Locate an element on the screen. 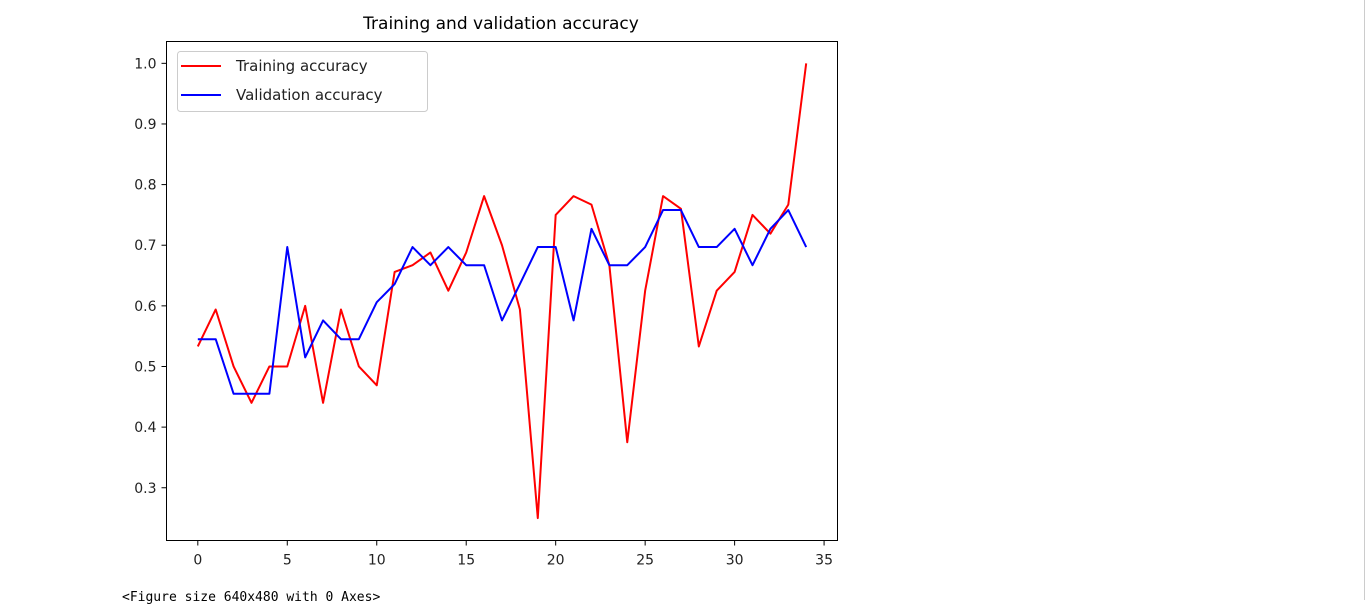 The height and width of the screenshot is (605, 1369). series-line-validation is located at coordinates (502, 302).